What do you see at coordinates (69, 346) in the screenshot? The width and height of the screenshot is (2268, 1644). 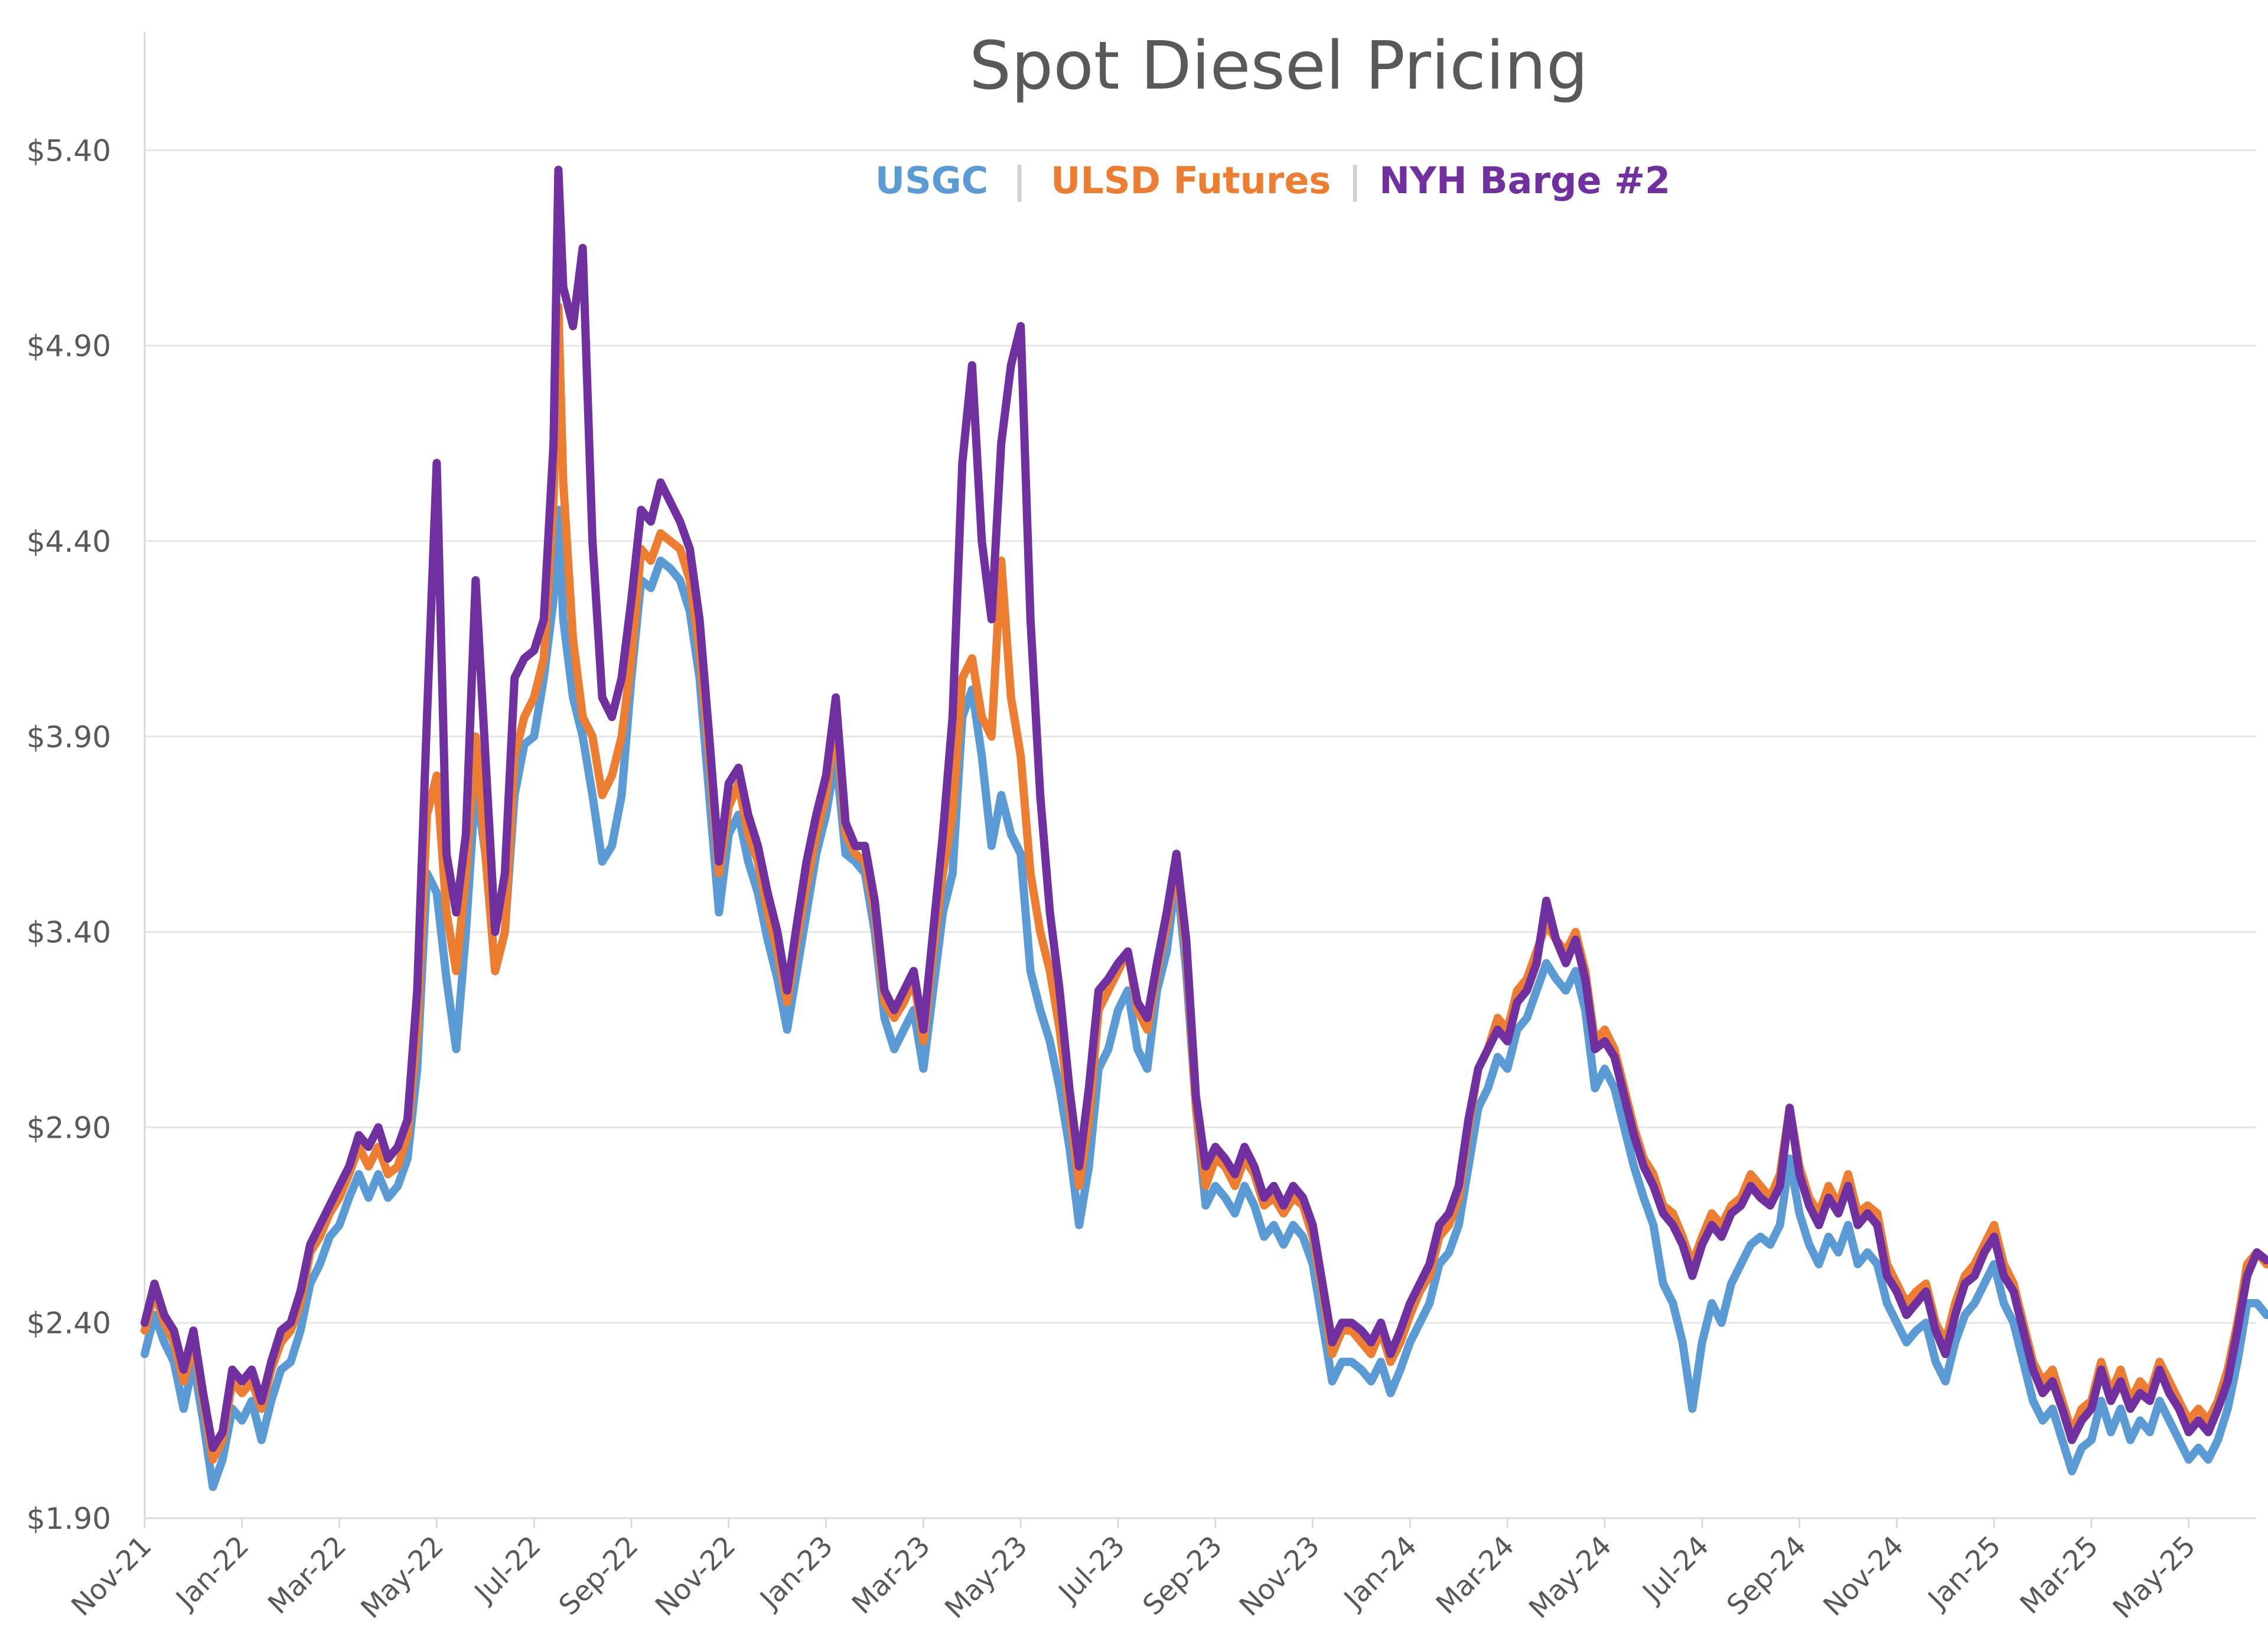 I see `y-tick-label: $4.90` at bounding box center [69, 346].